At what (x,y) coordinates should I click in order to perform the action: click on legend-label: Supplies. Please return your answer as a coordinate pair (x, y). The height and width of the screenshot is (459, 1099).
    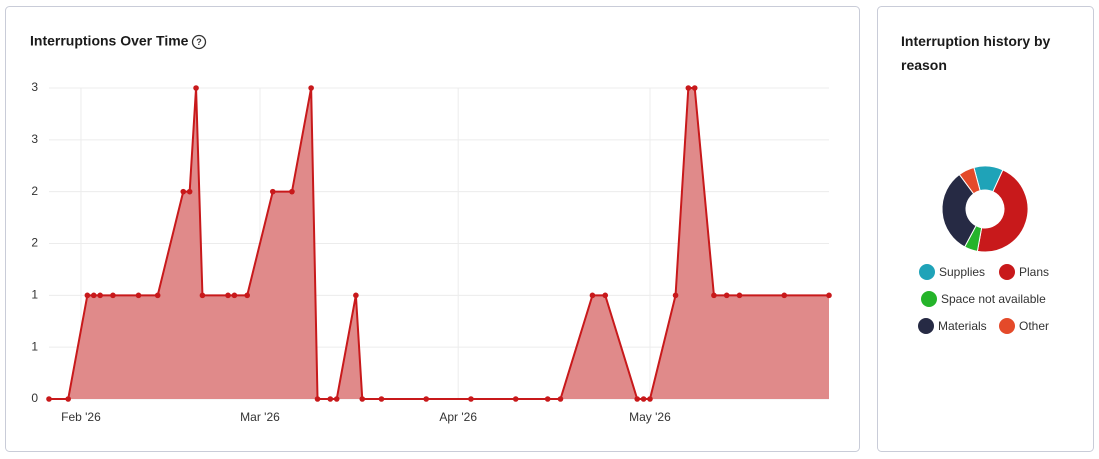
    Looking at the image, I should click on (962, 272).